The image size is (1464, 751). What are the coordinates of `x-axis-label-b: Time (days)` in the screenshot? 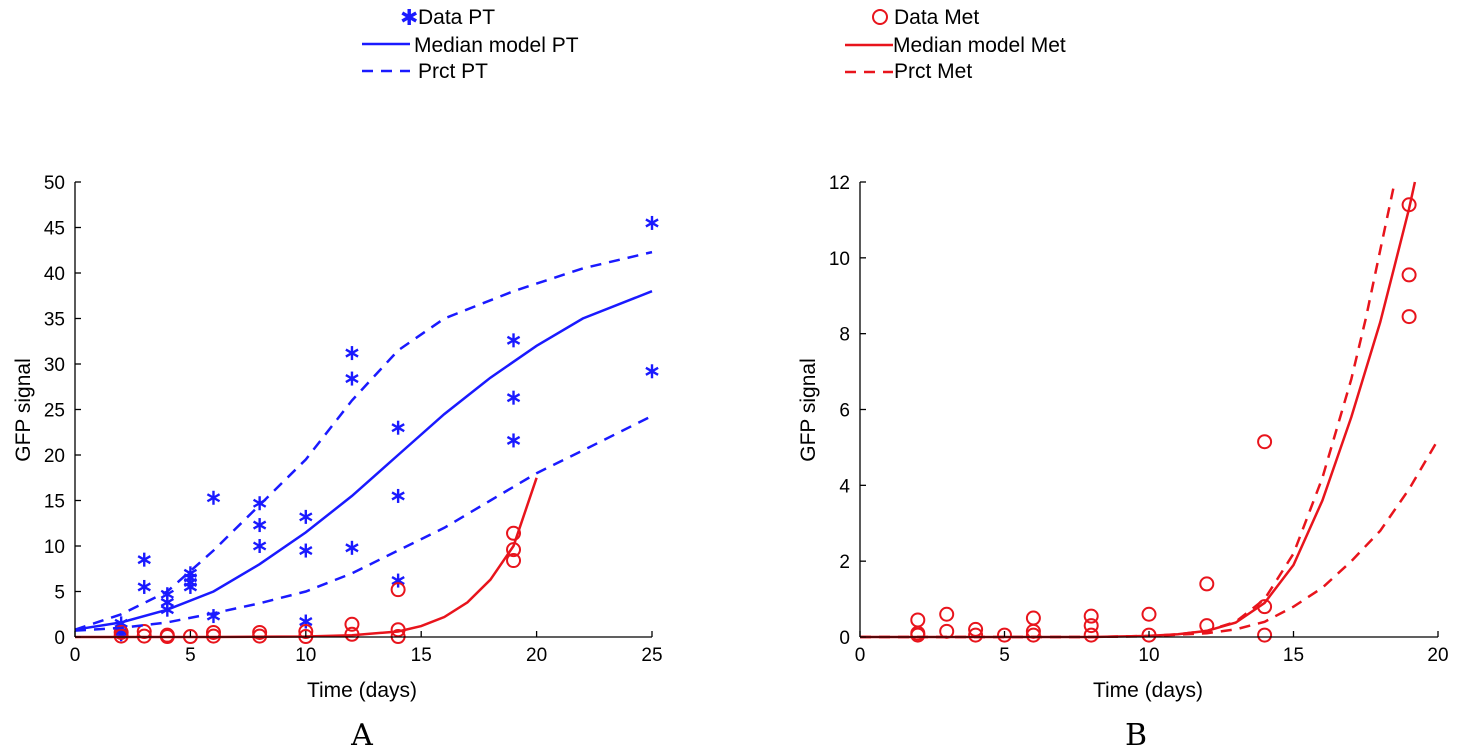 It's located at (1148, 690).